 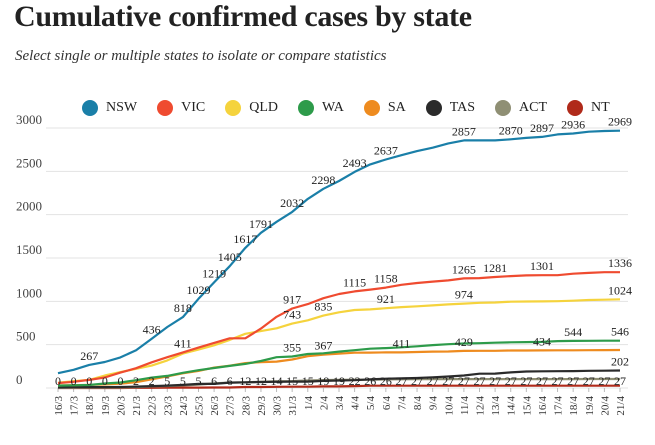 I want to click on x-tick-label: 13/4, so click(x=496, y=406).